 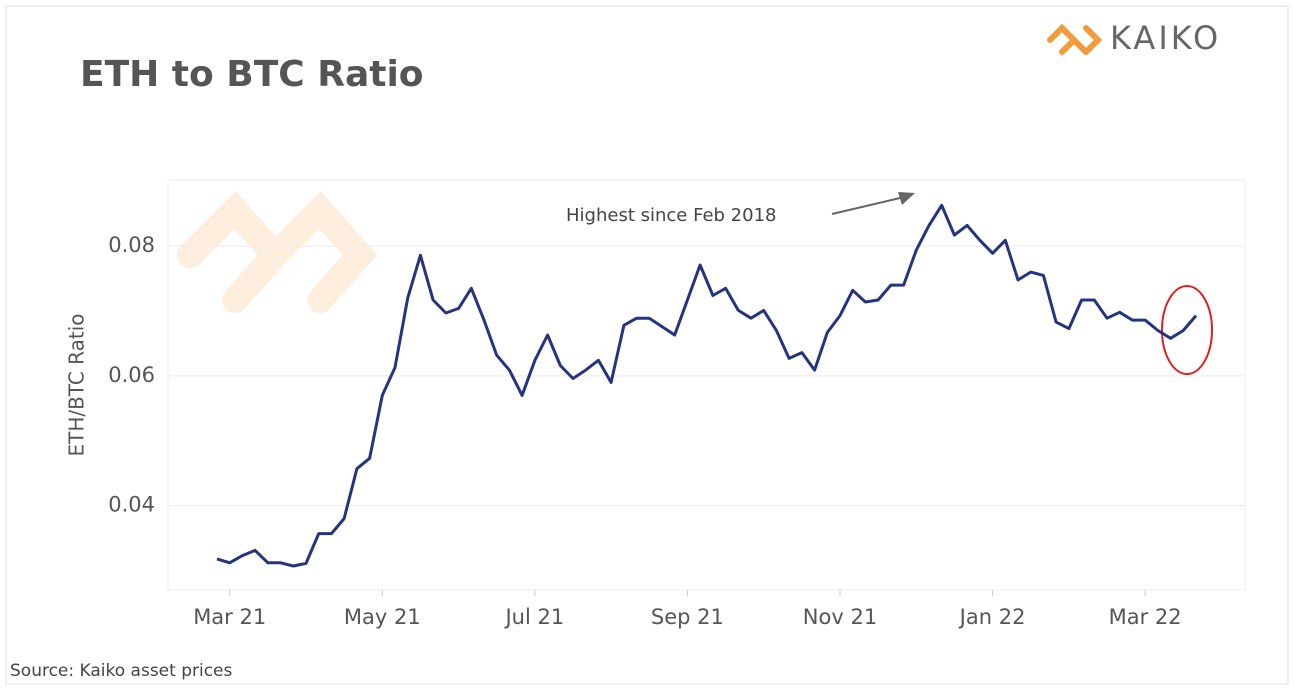 What do you see at coordinates (121, 671) in the screenshot?
I see `source: Source: Kaiko asset prices` at bounding box center [121, 671].